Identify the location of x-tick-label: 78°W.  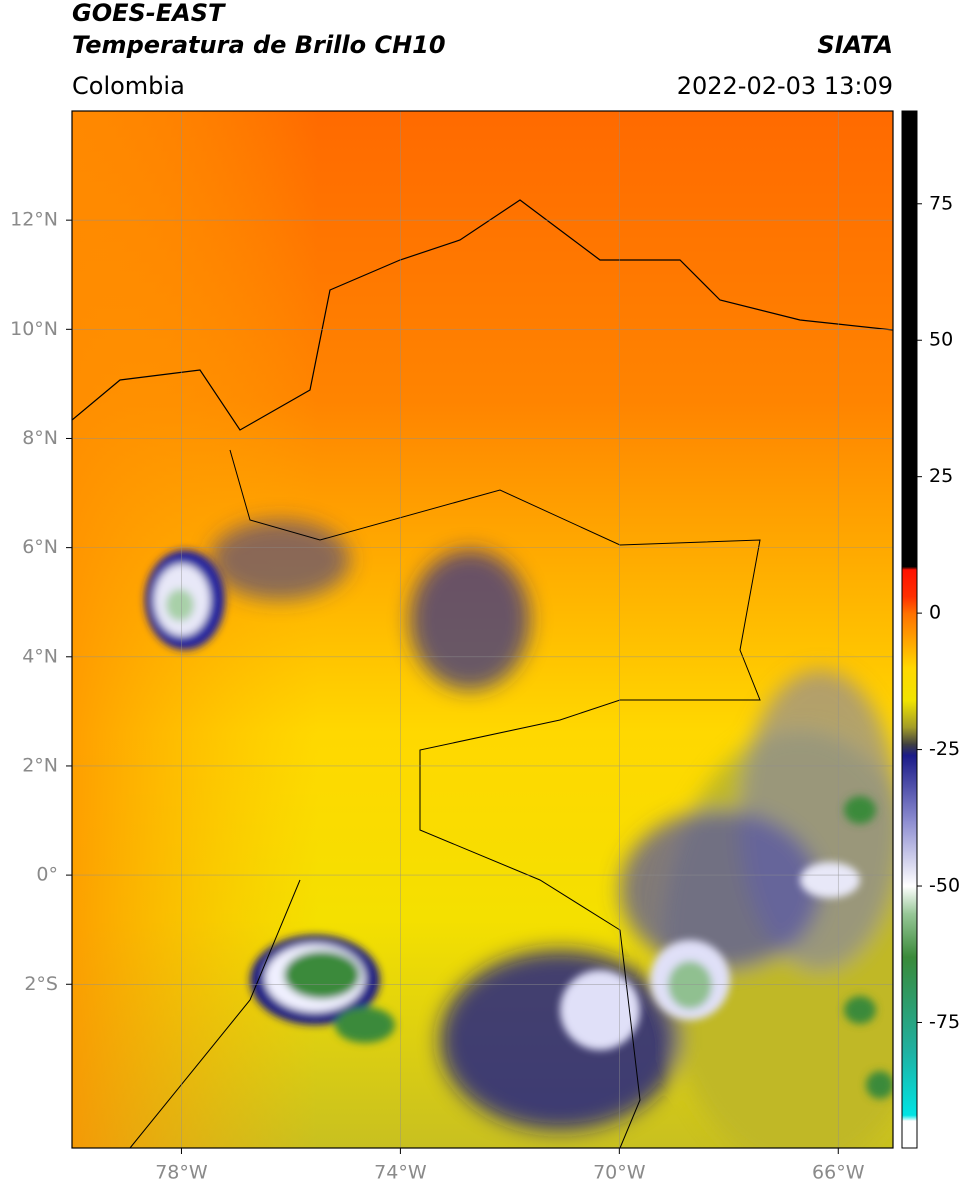
(181, 1173).